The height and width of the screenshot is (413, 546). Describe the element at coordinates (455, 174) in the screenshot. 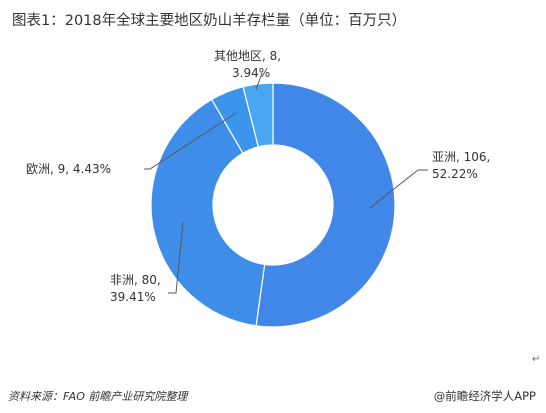

I see `slice-percent-1: 52.22%` at that location.